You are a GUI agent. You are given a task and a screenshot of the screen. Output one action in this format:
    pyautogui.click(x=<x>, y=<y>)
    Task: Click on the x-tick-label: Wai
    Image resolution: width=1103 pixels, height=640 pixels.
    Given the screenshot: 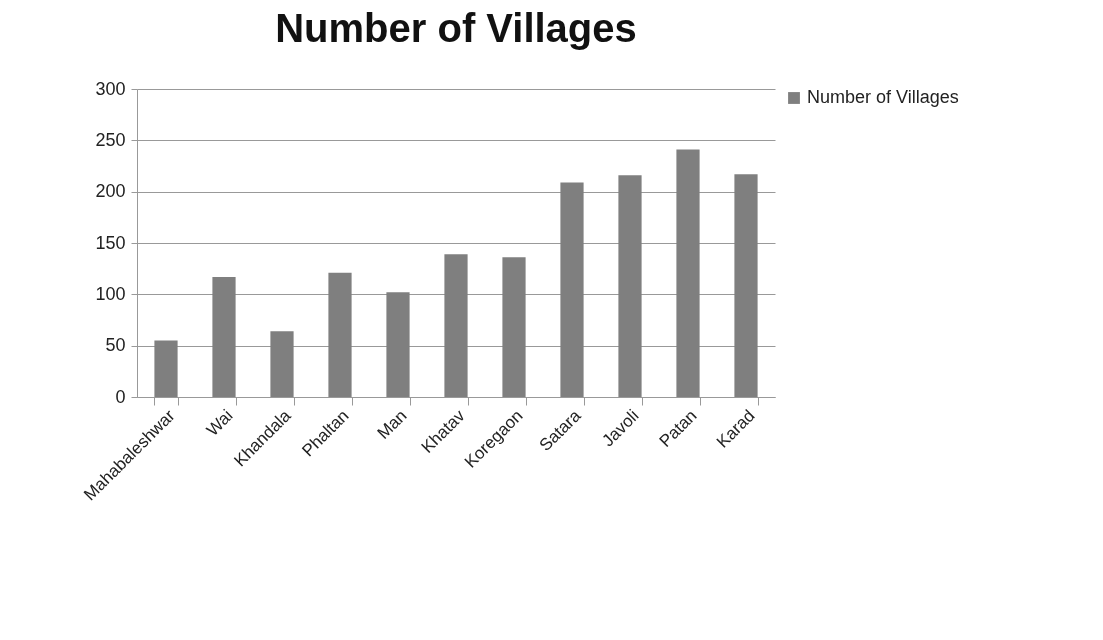 What is the action you would take?
    pyautogui.click(x=219, y=423)
    